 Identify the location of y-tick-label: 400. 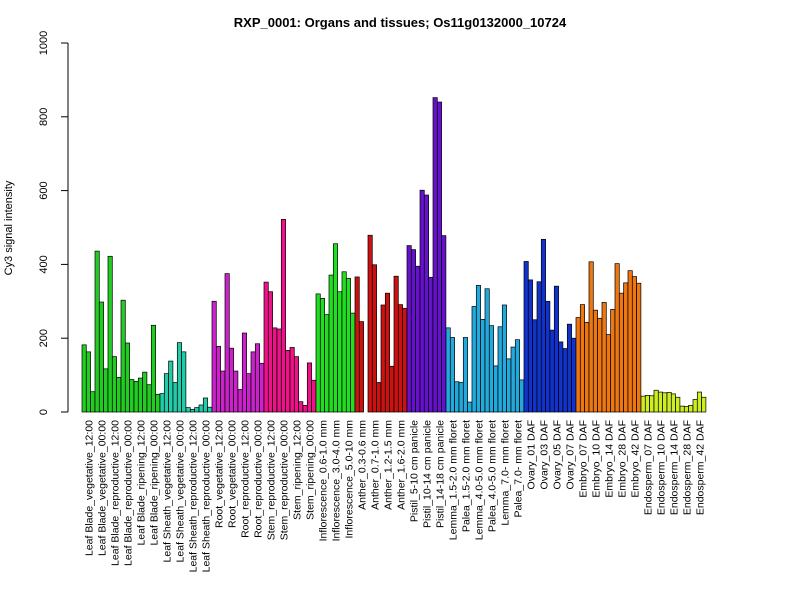
(44, 264).